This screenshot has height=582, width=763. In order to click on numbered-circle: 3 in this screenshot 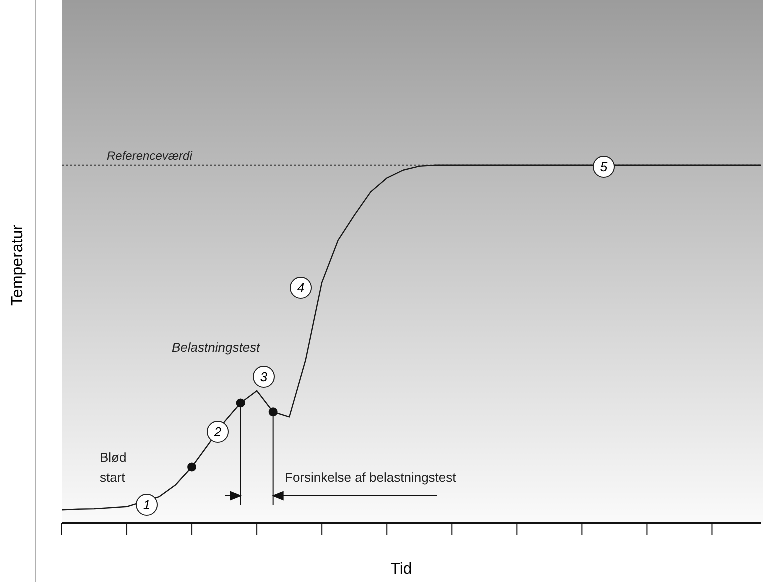, I will do `click(264, 377)`.